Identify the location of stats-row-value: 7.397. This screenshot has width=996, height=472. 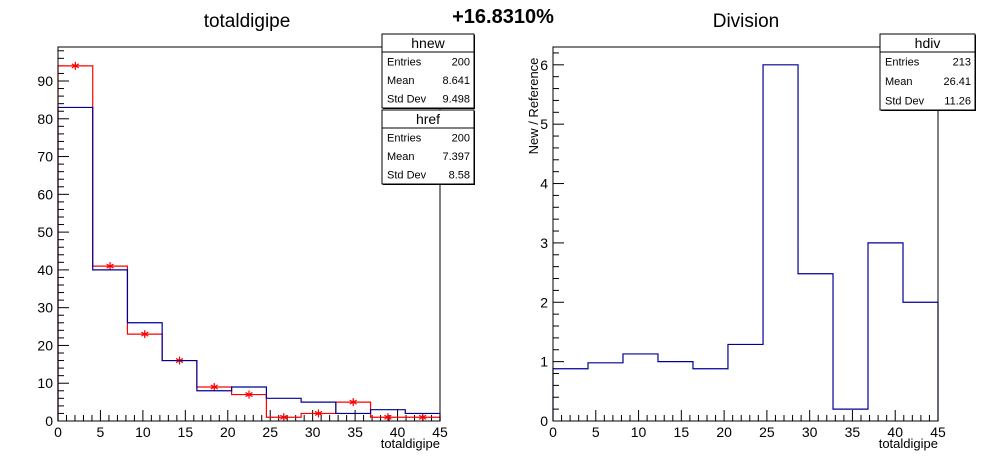
(456, 157).